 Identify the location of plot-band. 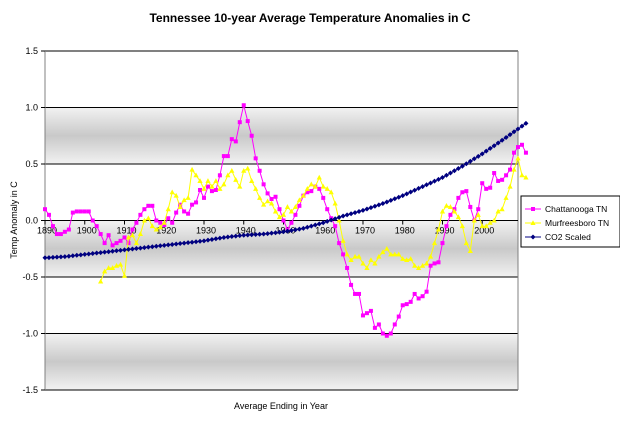
(281, 135).